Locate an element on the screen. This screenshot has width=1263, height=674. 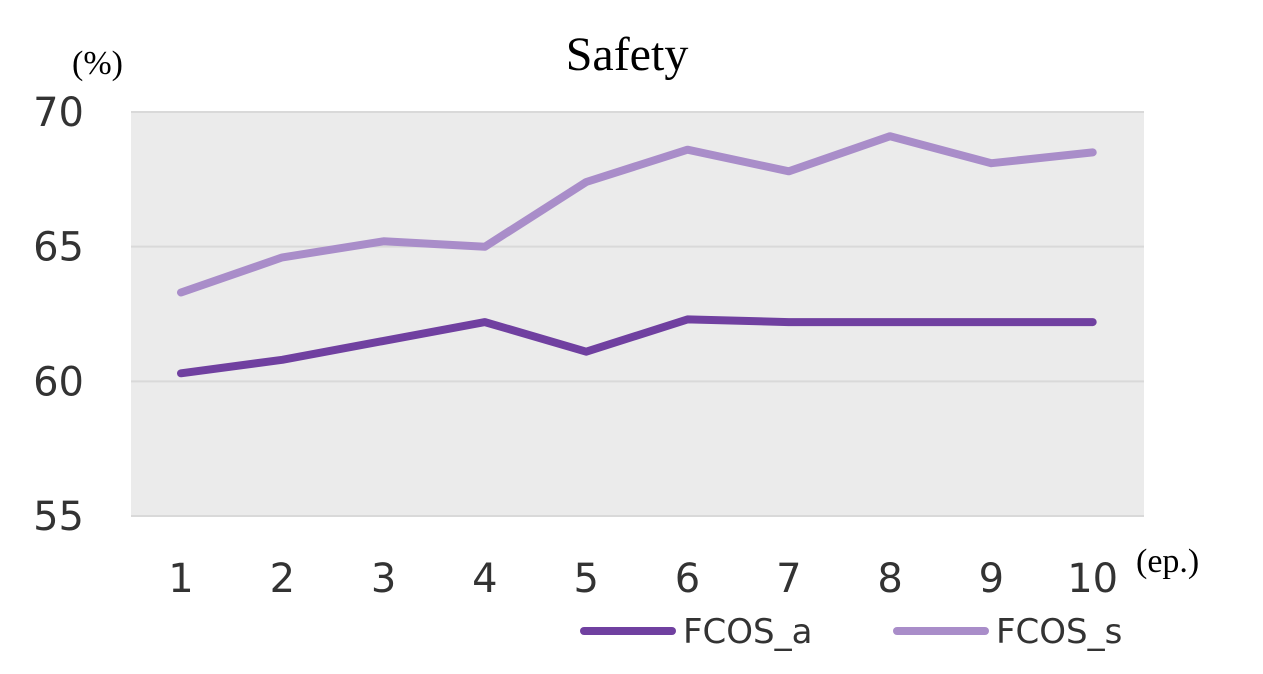
x-tick-label-9: 9 is located at coordinates (991, 579).